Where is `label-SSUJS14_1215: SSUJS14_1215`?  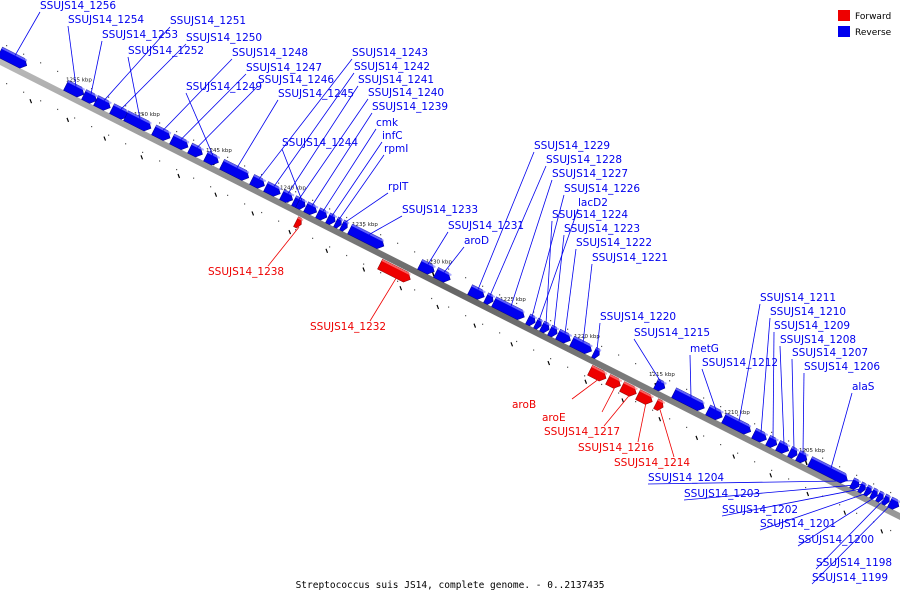
label-SSUJS14_1215: SSUJS14_1215 is located at coordinates (672, 333).